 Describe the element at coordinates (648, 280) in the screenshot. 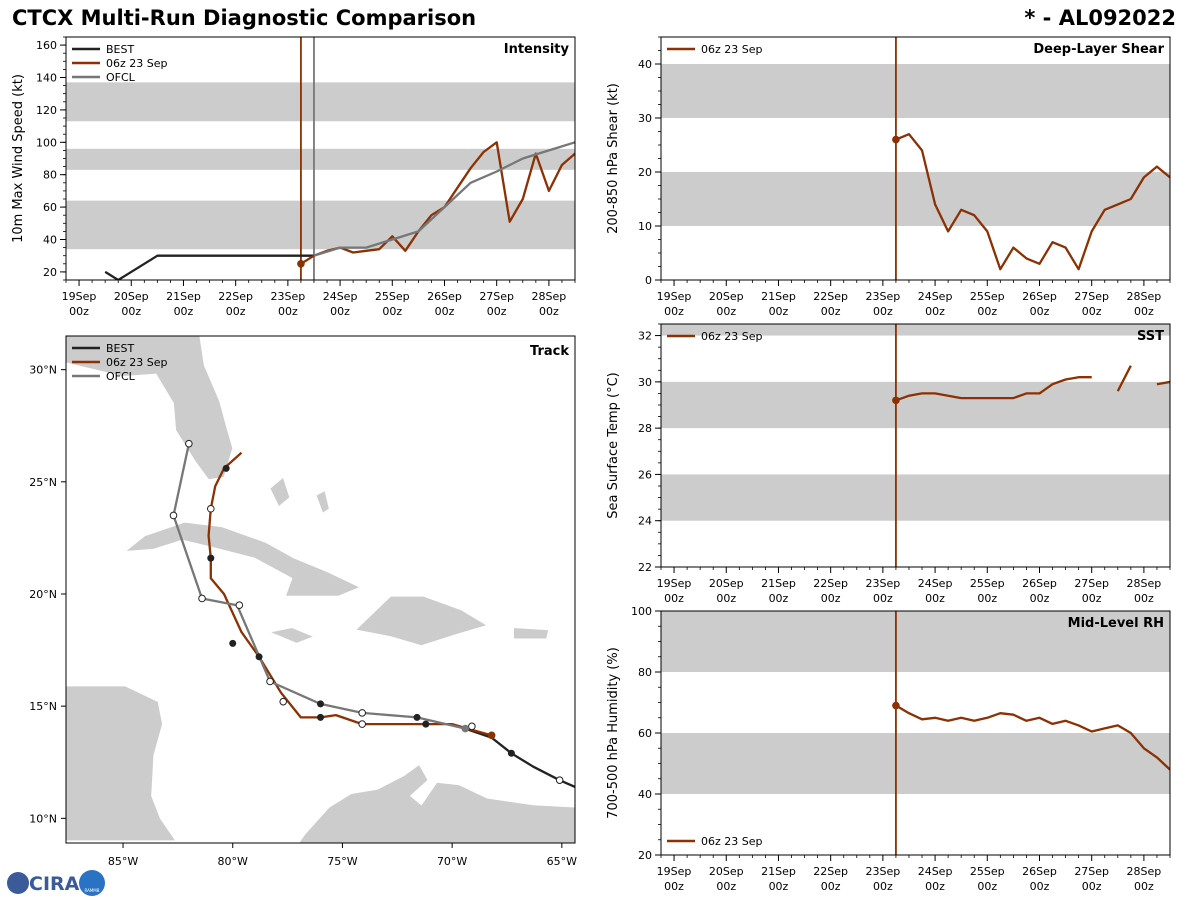

I see `shear-y-tick-label: 0` at that location.